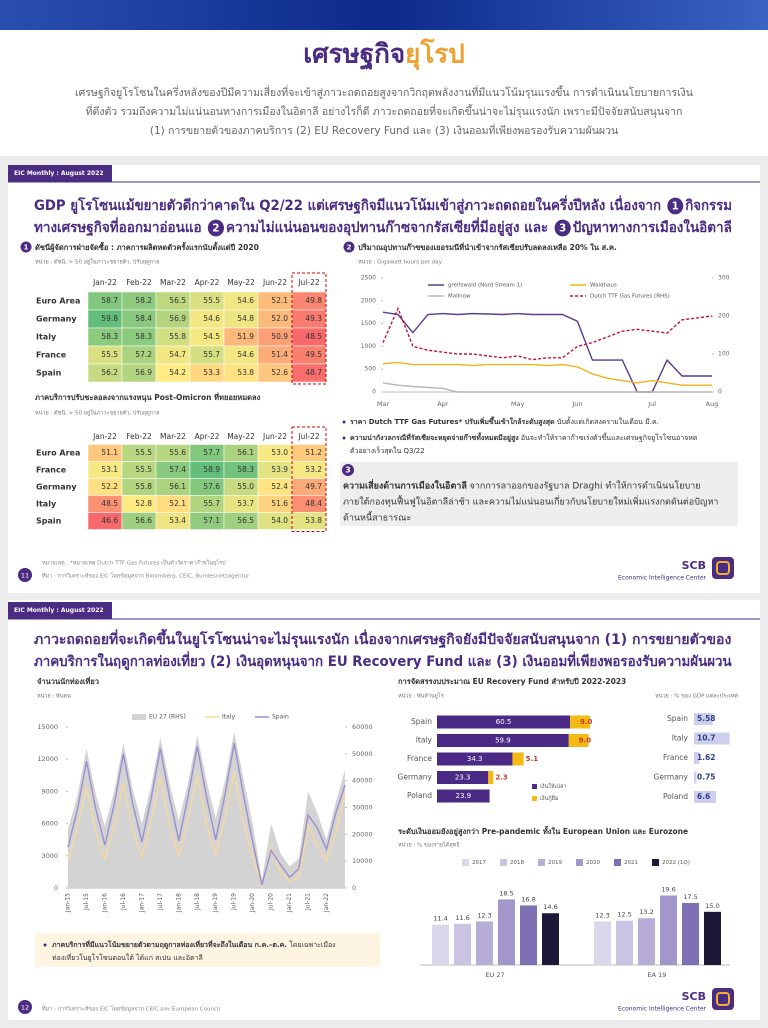 Image resolution: width=768 pixels, height=1028 pixels. Describe the element at coordinates (234, 902) in the screenshot. I see `x-tick-label: Jul-19` at that location.